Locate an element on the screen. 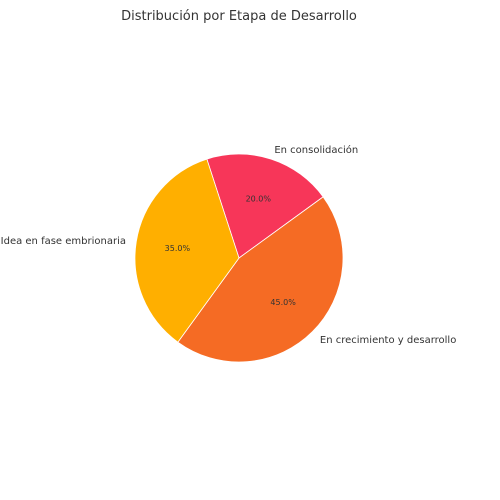 This screenshot has height=500, width=500. pie-percent-label: 45.0% is located at coordinates (283, 302).